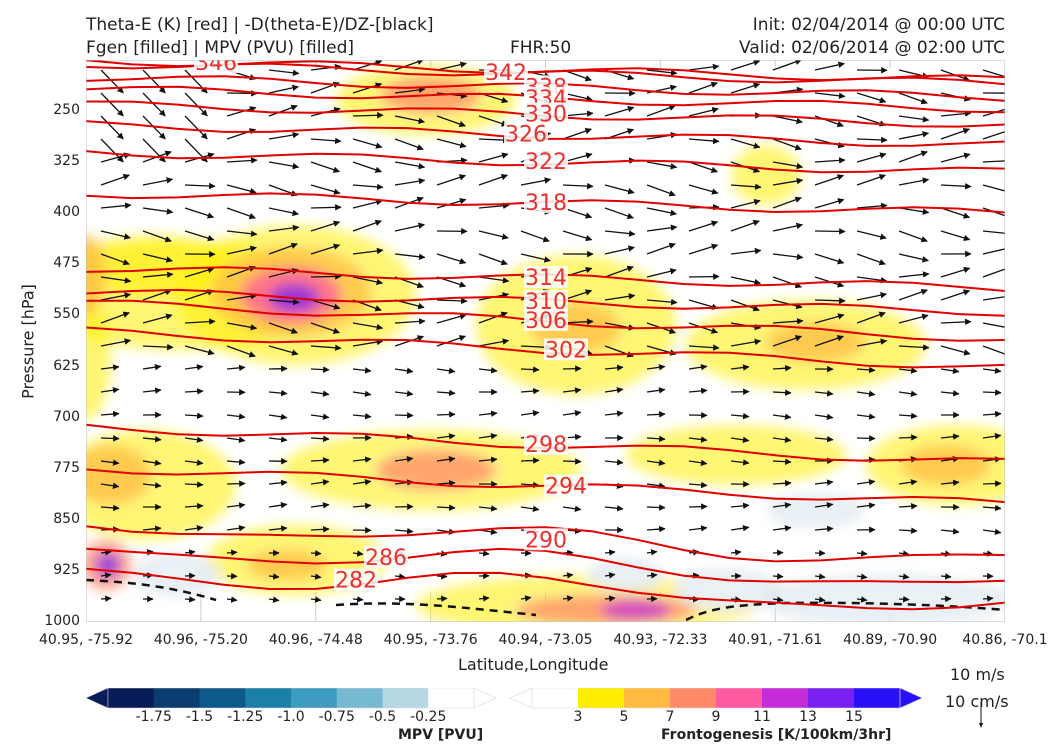 The height and width of the screenshot is (750, 1050). What do you see at coordinates (356, 581) in the screenshot?
I see `theta-e-contour-label: 282` at bounding box center [356, 581].